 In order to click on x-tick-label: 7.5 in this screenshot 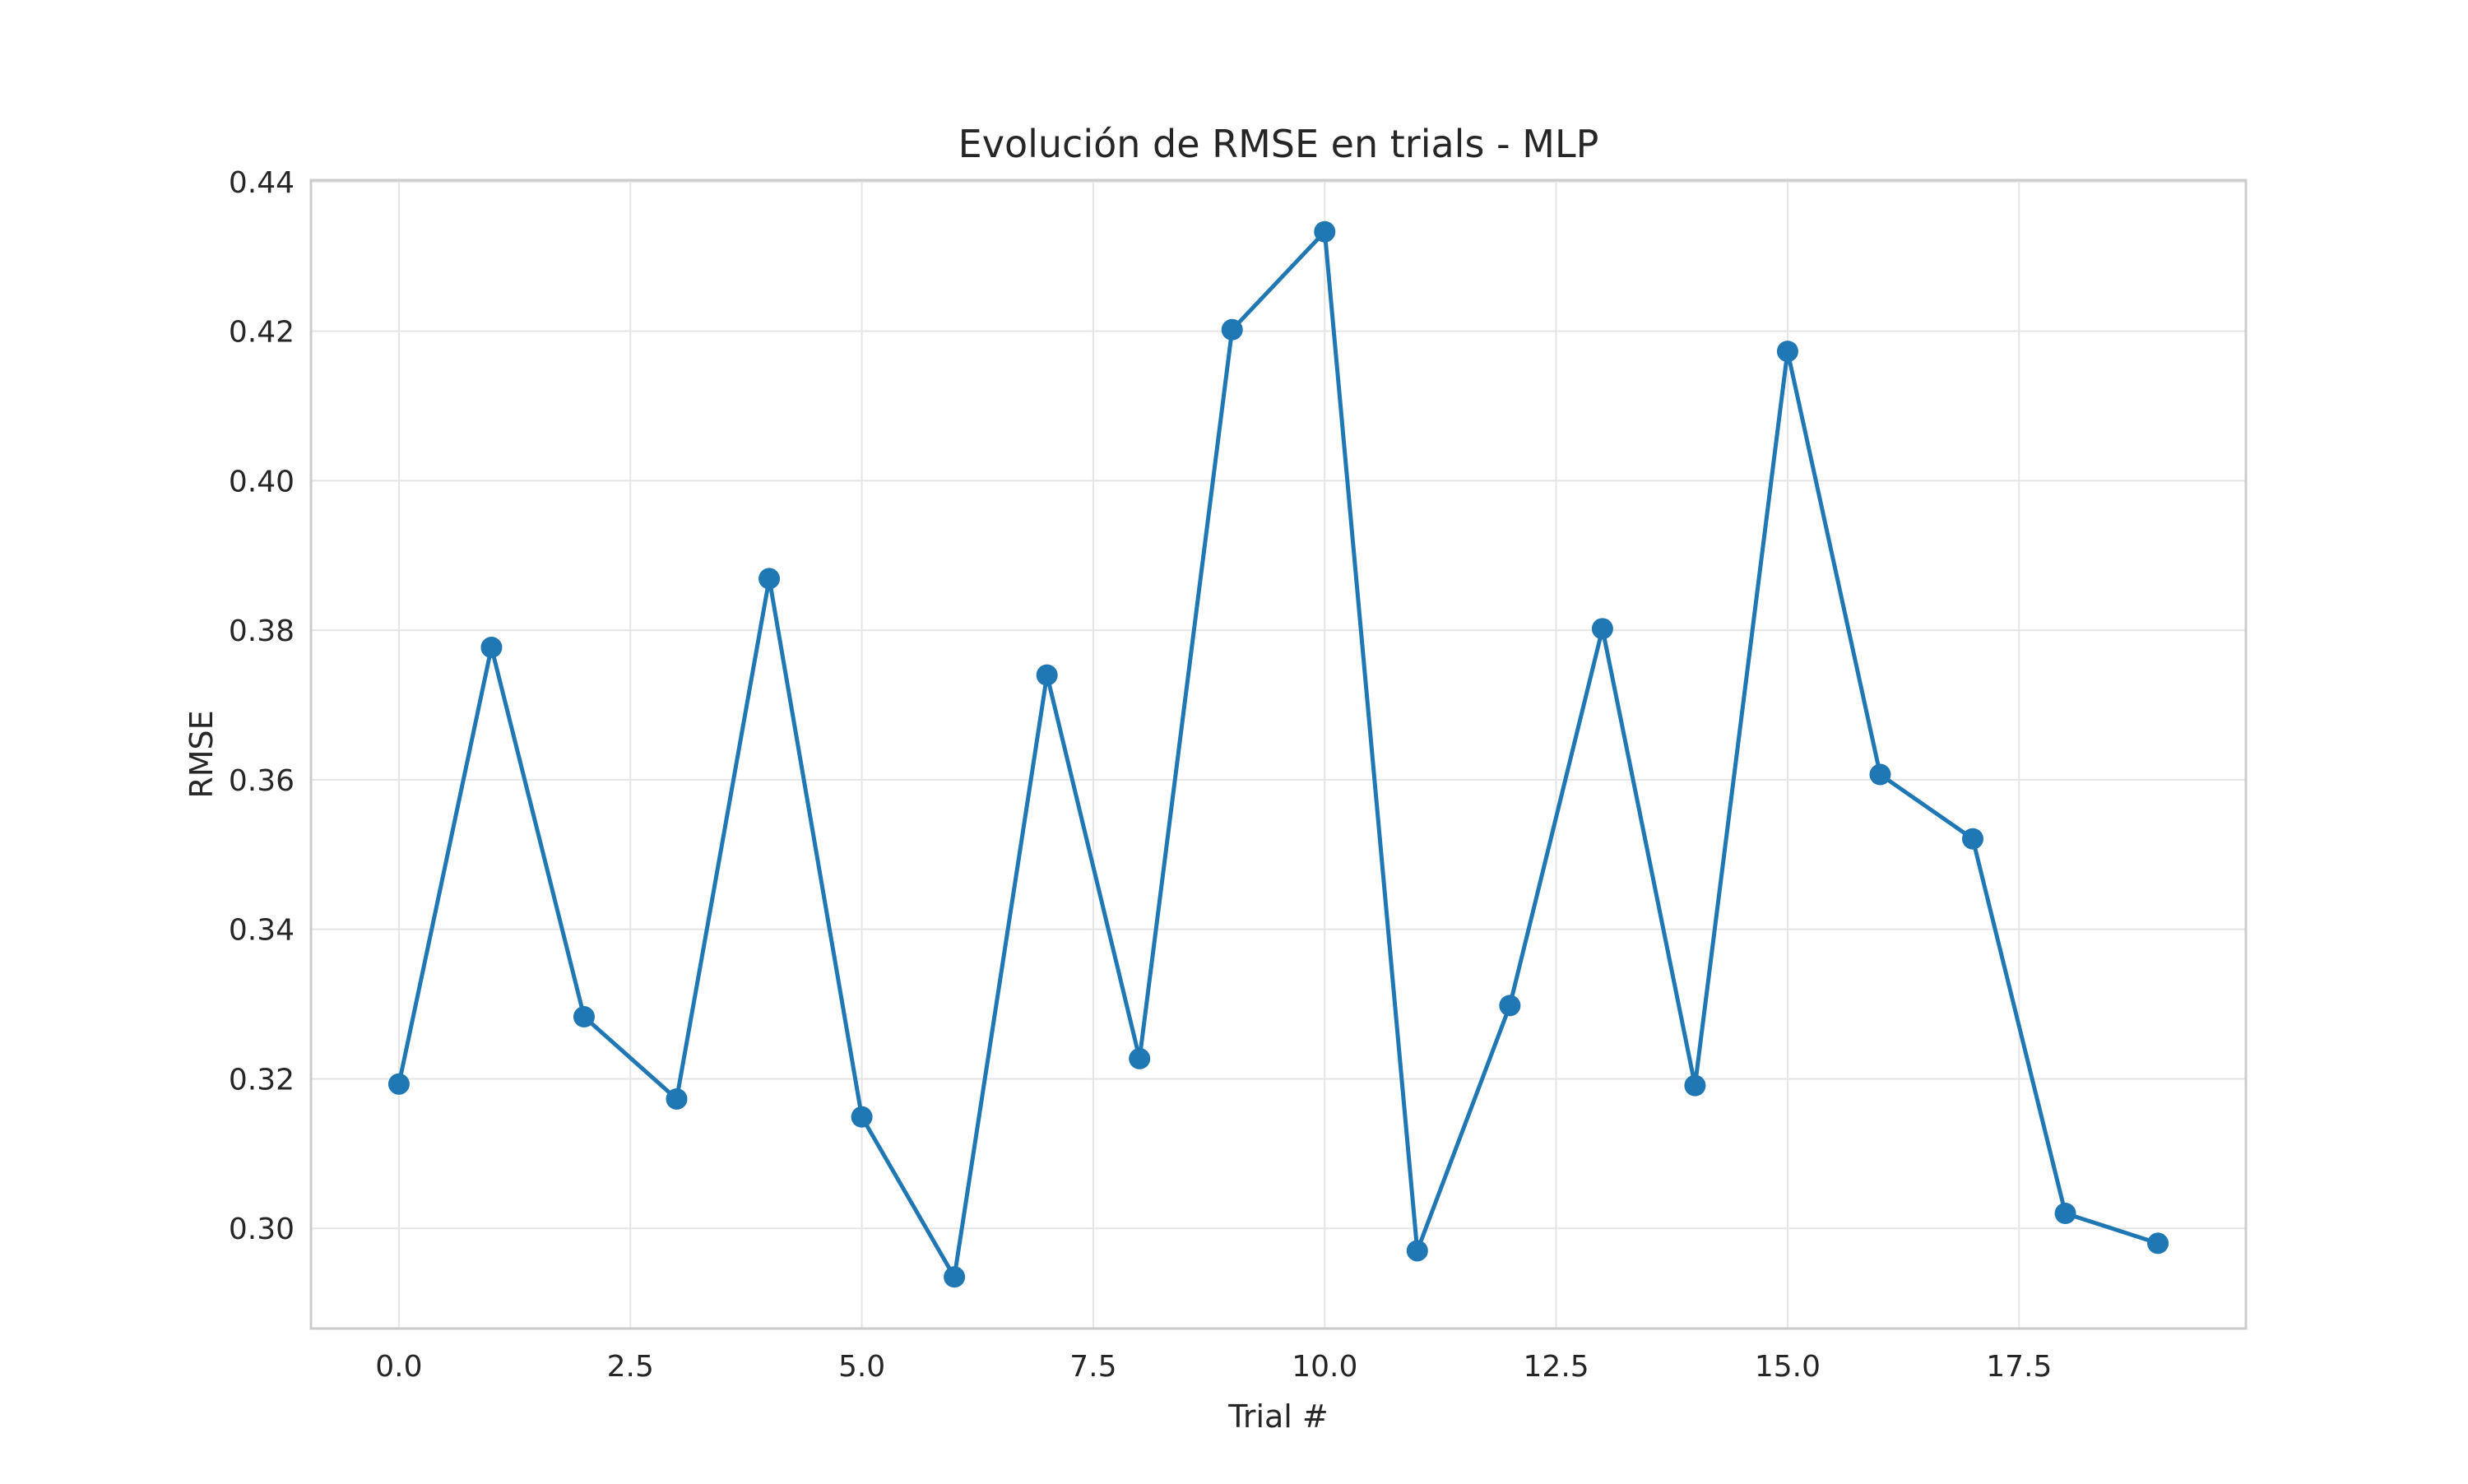, I will do `click(1092, 1367)`.